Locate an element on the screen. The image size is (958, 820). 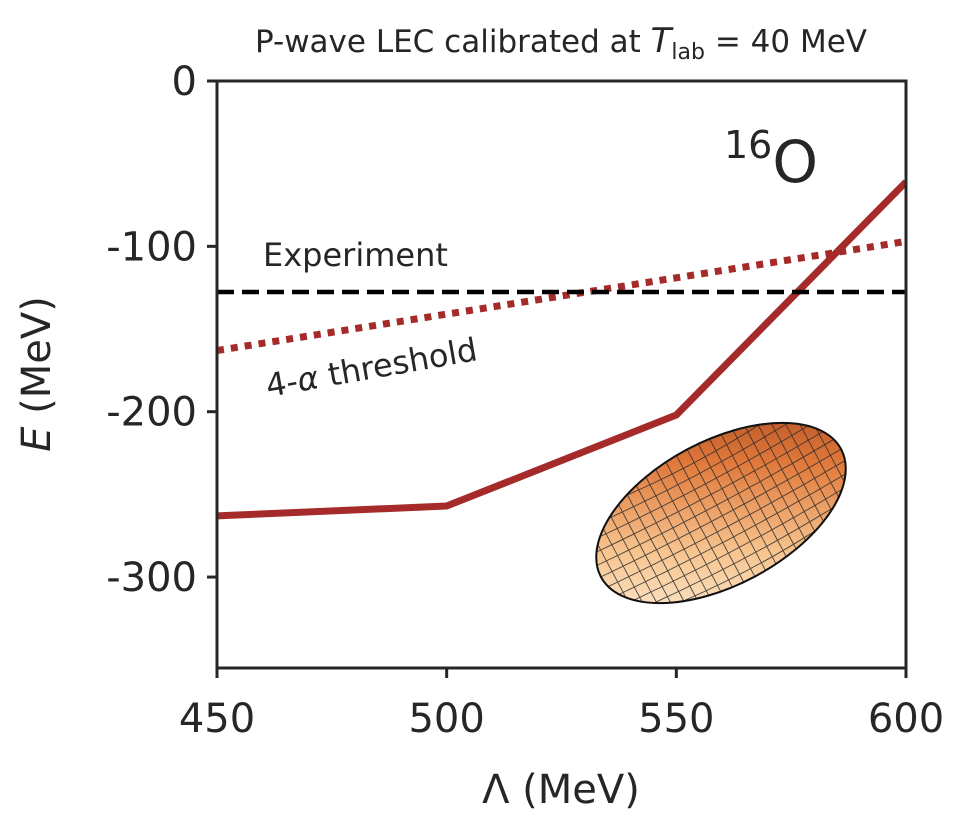
x-tick-label: 500 is located at coordinates (446, 719).